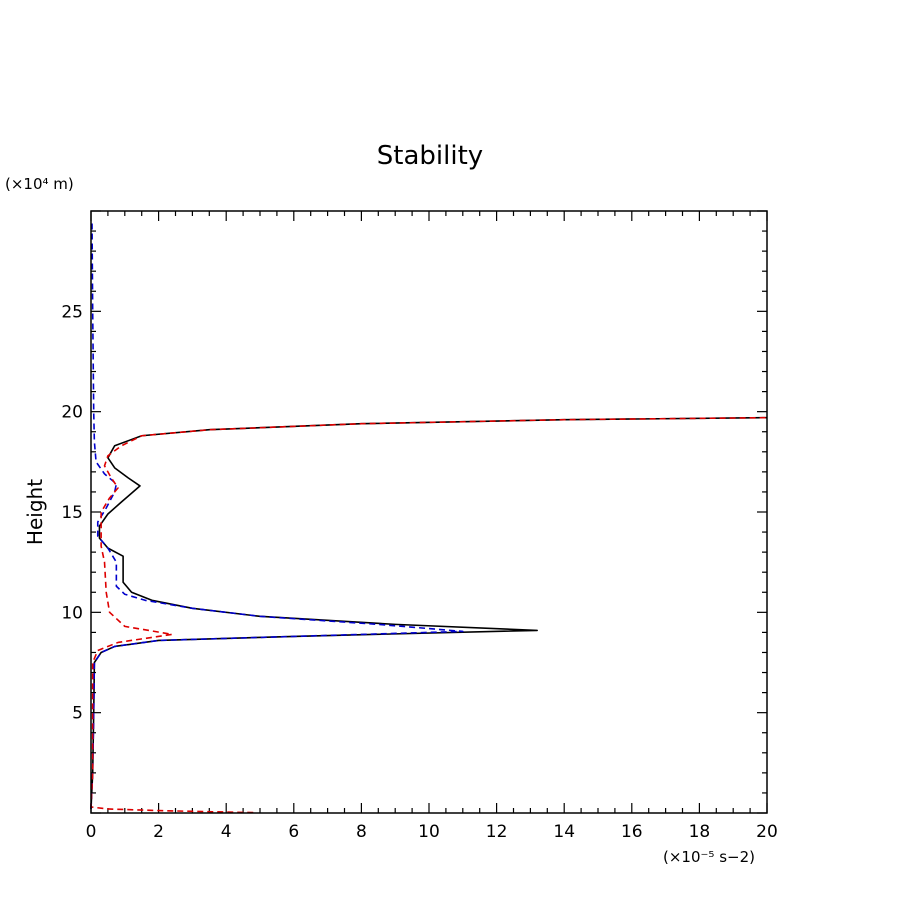 This screenshot has width=904, height=904. What do you see at coordinates (226, 832) in the screenshot?
I see `x-tick-label: 4` at bounding box center [226, 832].